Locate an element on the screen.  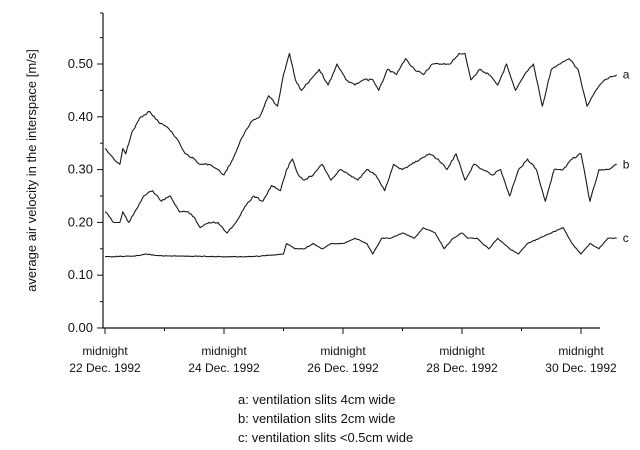
series-label-a: a is located at coordinates (626, 75).